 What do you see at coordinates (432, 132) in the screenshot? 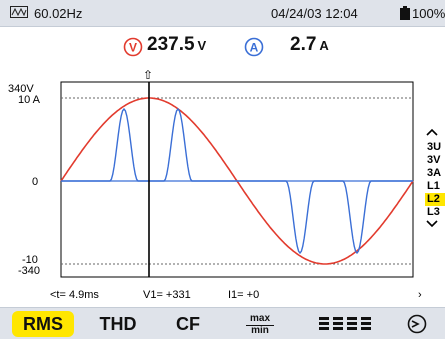
I see `chevron-up-icon` at bounding box center [432, 132].